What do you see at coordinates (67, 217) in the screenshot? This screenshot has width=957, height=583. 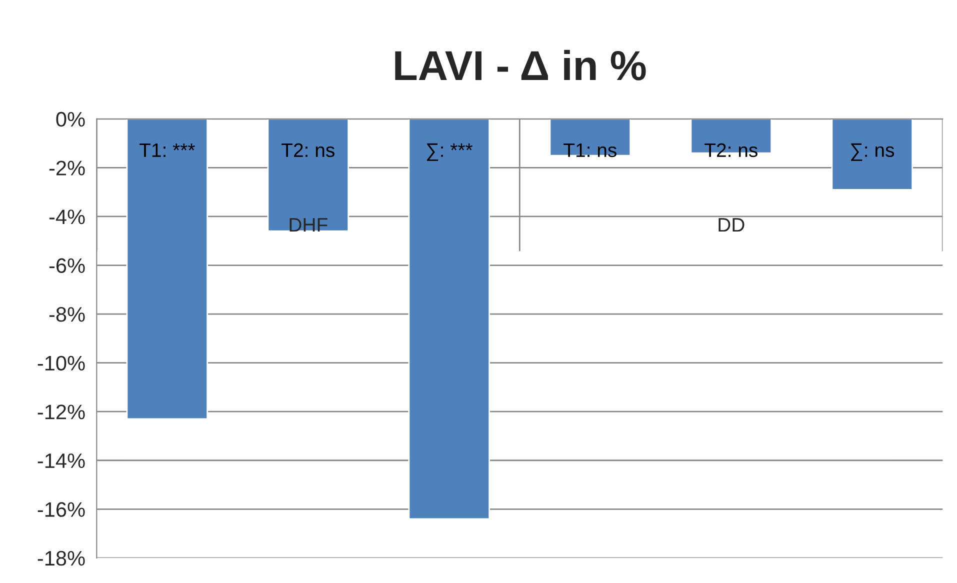 I see `y-tick-label: -4%` at bounding box center [67, 217].